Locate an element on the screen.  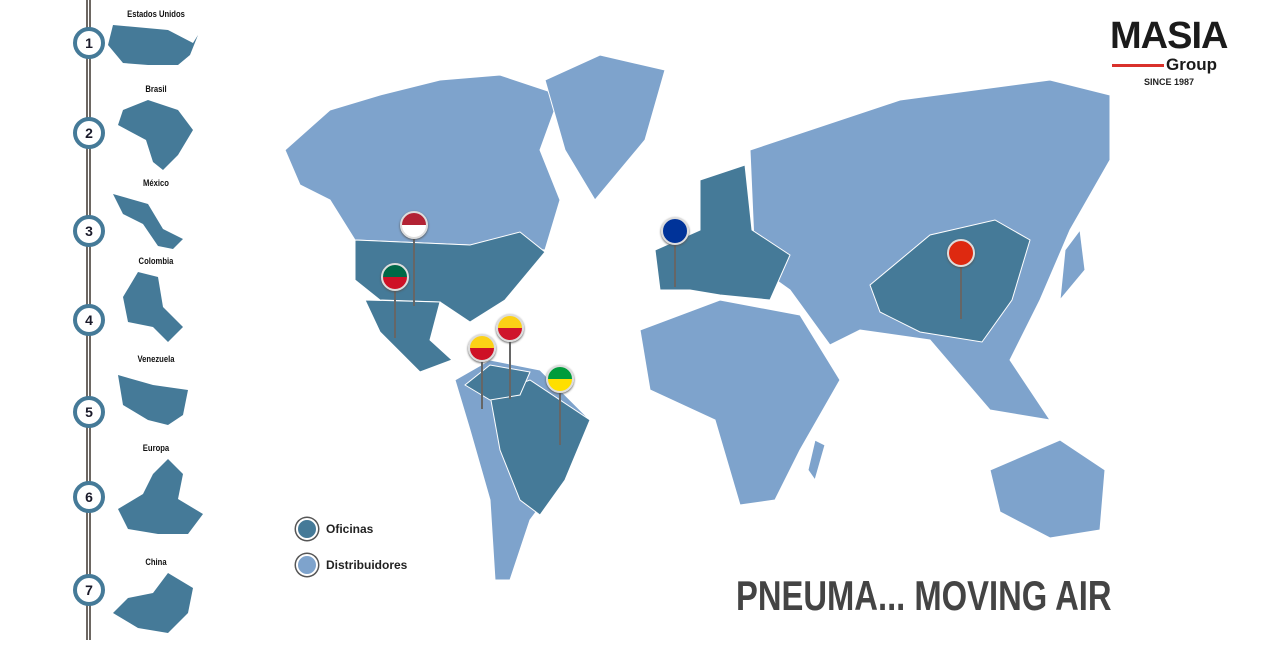
step-number: 2 is located at coordinates (89, 133).